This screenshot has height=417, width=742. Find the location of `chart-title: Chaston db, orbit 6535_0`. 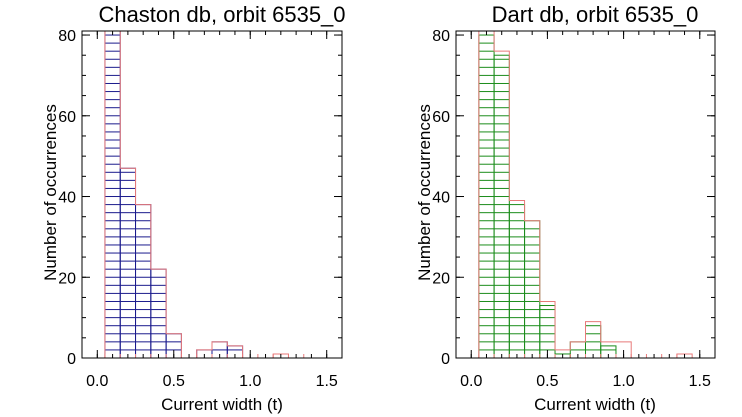

chart-title: Chaston db, orbit 6535_0 is located at coordinates (221, 14).